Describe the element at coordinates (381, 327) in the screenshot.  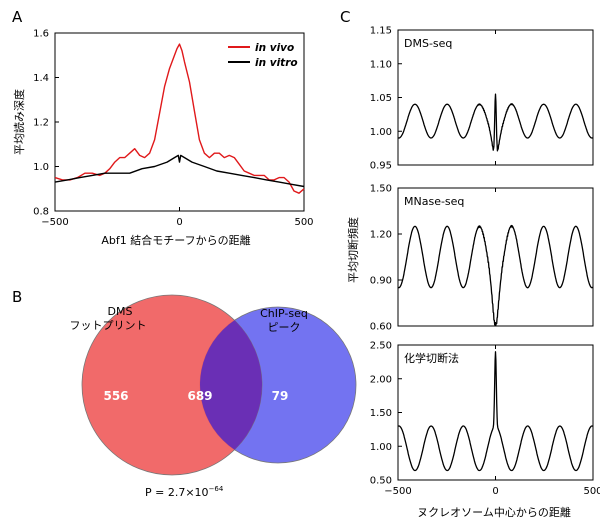
I see `panel-c-ytick-label: 0.60` at that location.